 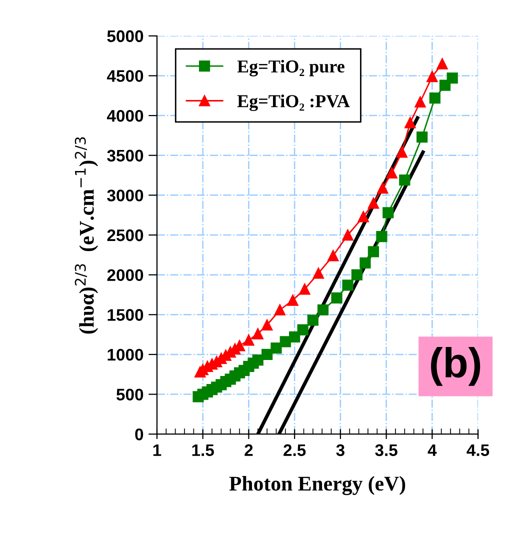 I want to click on y-tick-label: 500, so click(x=130, y=394).